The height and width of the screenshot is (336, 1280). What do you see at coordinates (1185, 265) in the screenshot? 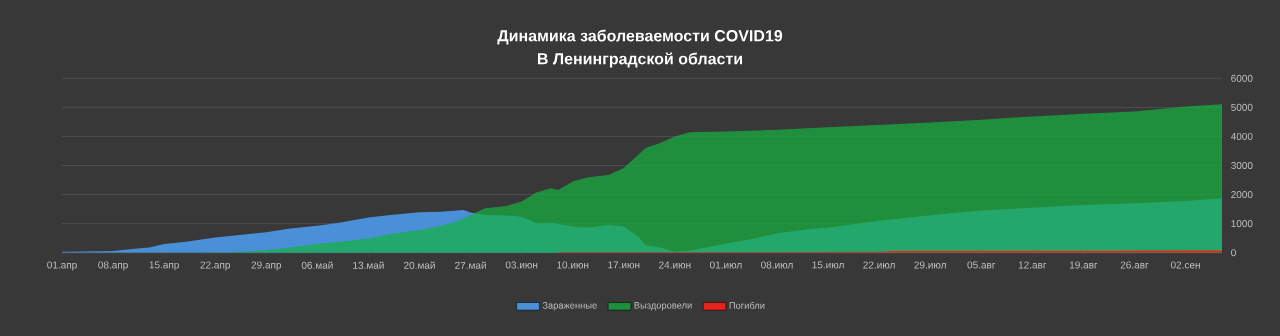
I see `x-tick-label: 02.сен` at bounding box center [1185, 265].